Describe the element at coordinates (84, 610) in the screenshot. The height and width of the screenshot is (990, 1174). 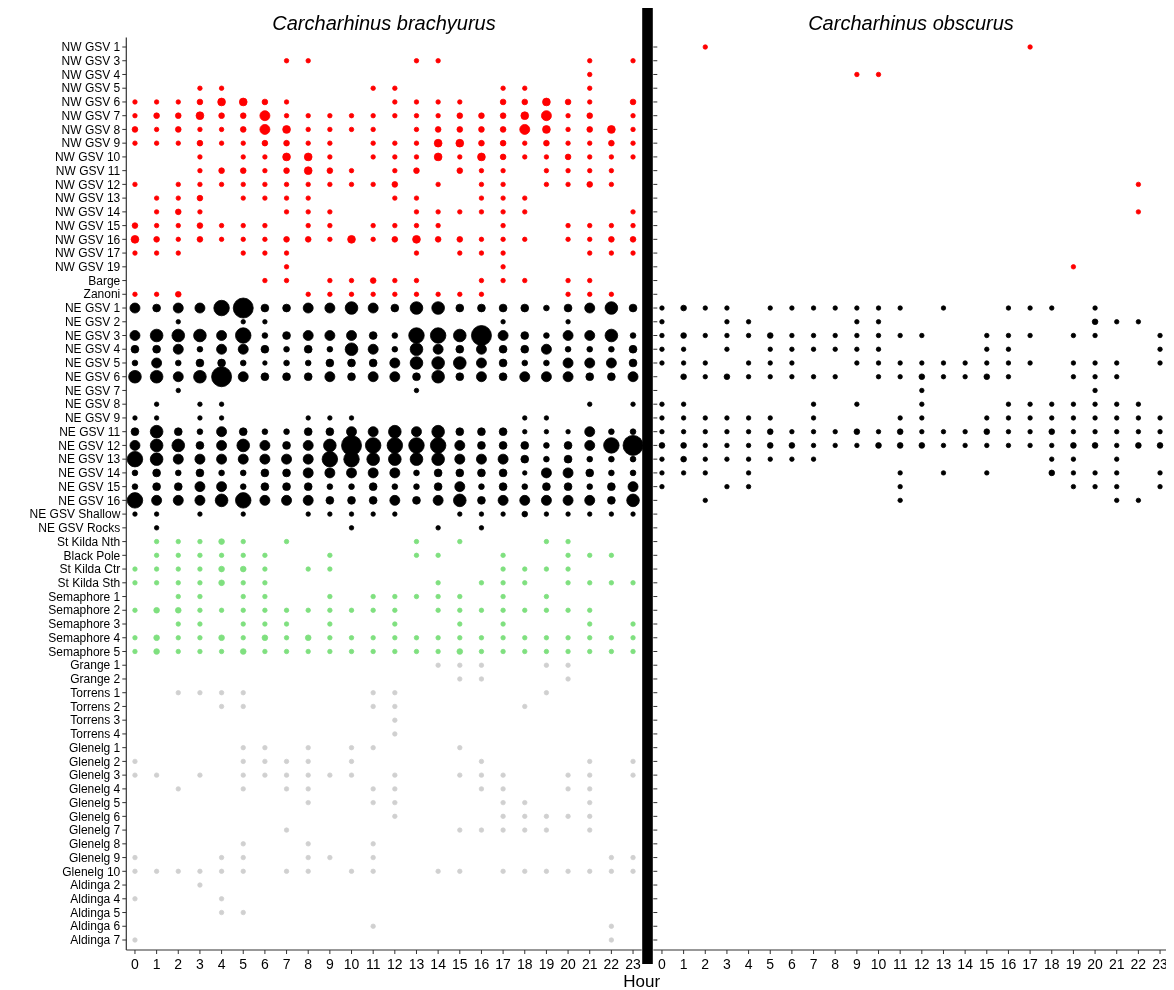
I see `y-tick-label: Semaphore 2` at that location.